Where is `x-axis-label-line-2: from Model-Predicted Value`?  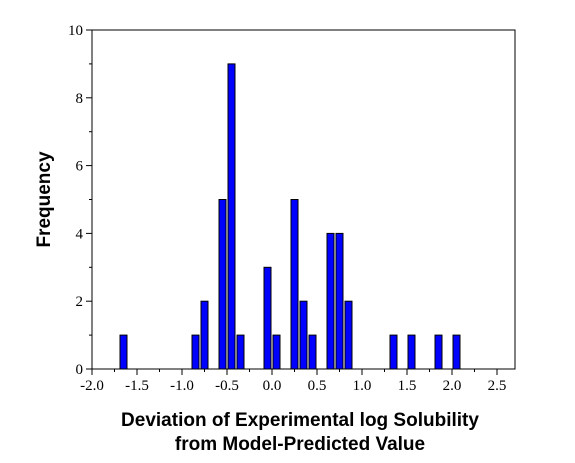
x-axis-label-line-2: from Model-Predicted Value is located at coordinates (300, 444).